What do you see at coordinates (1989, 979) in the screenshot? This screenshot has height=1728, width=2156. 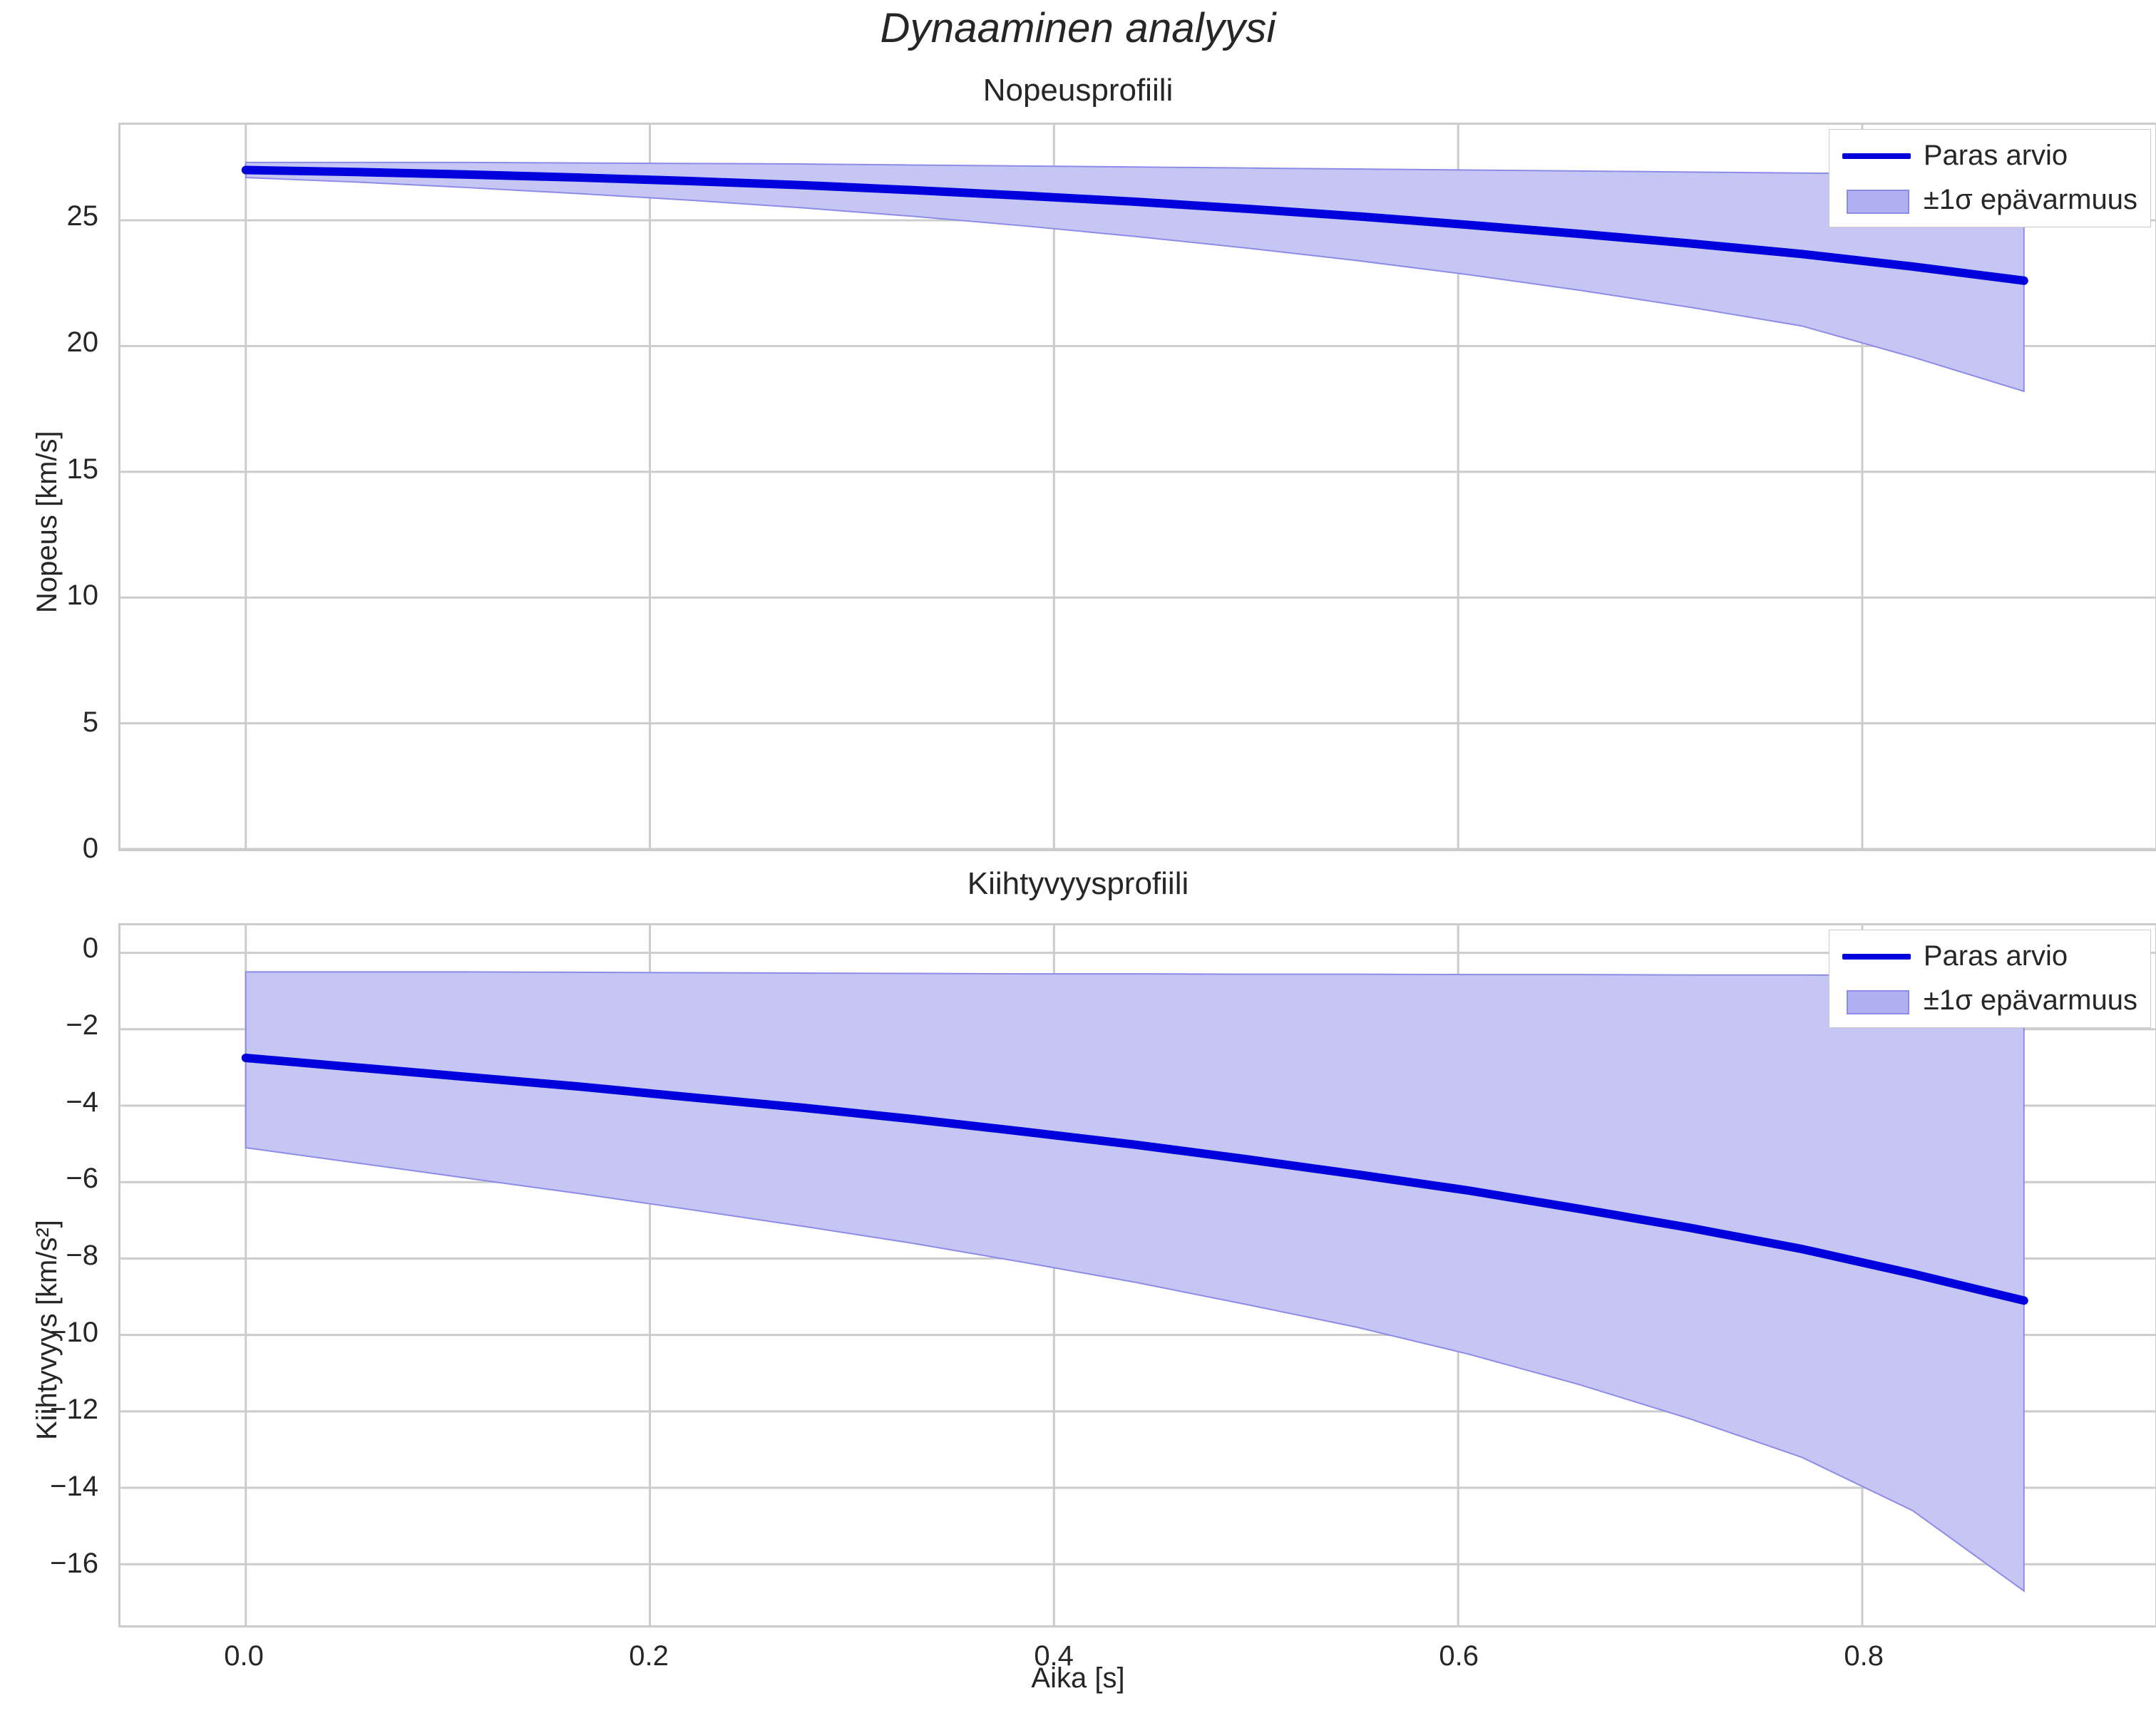 I see `bottom-legend: Paras arvio ±1σ epävarmuus` at bounding box center [1989, 979].